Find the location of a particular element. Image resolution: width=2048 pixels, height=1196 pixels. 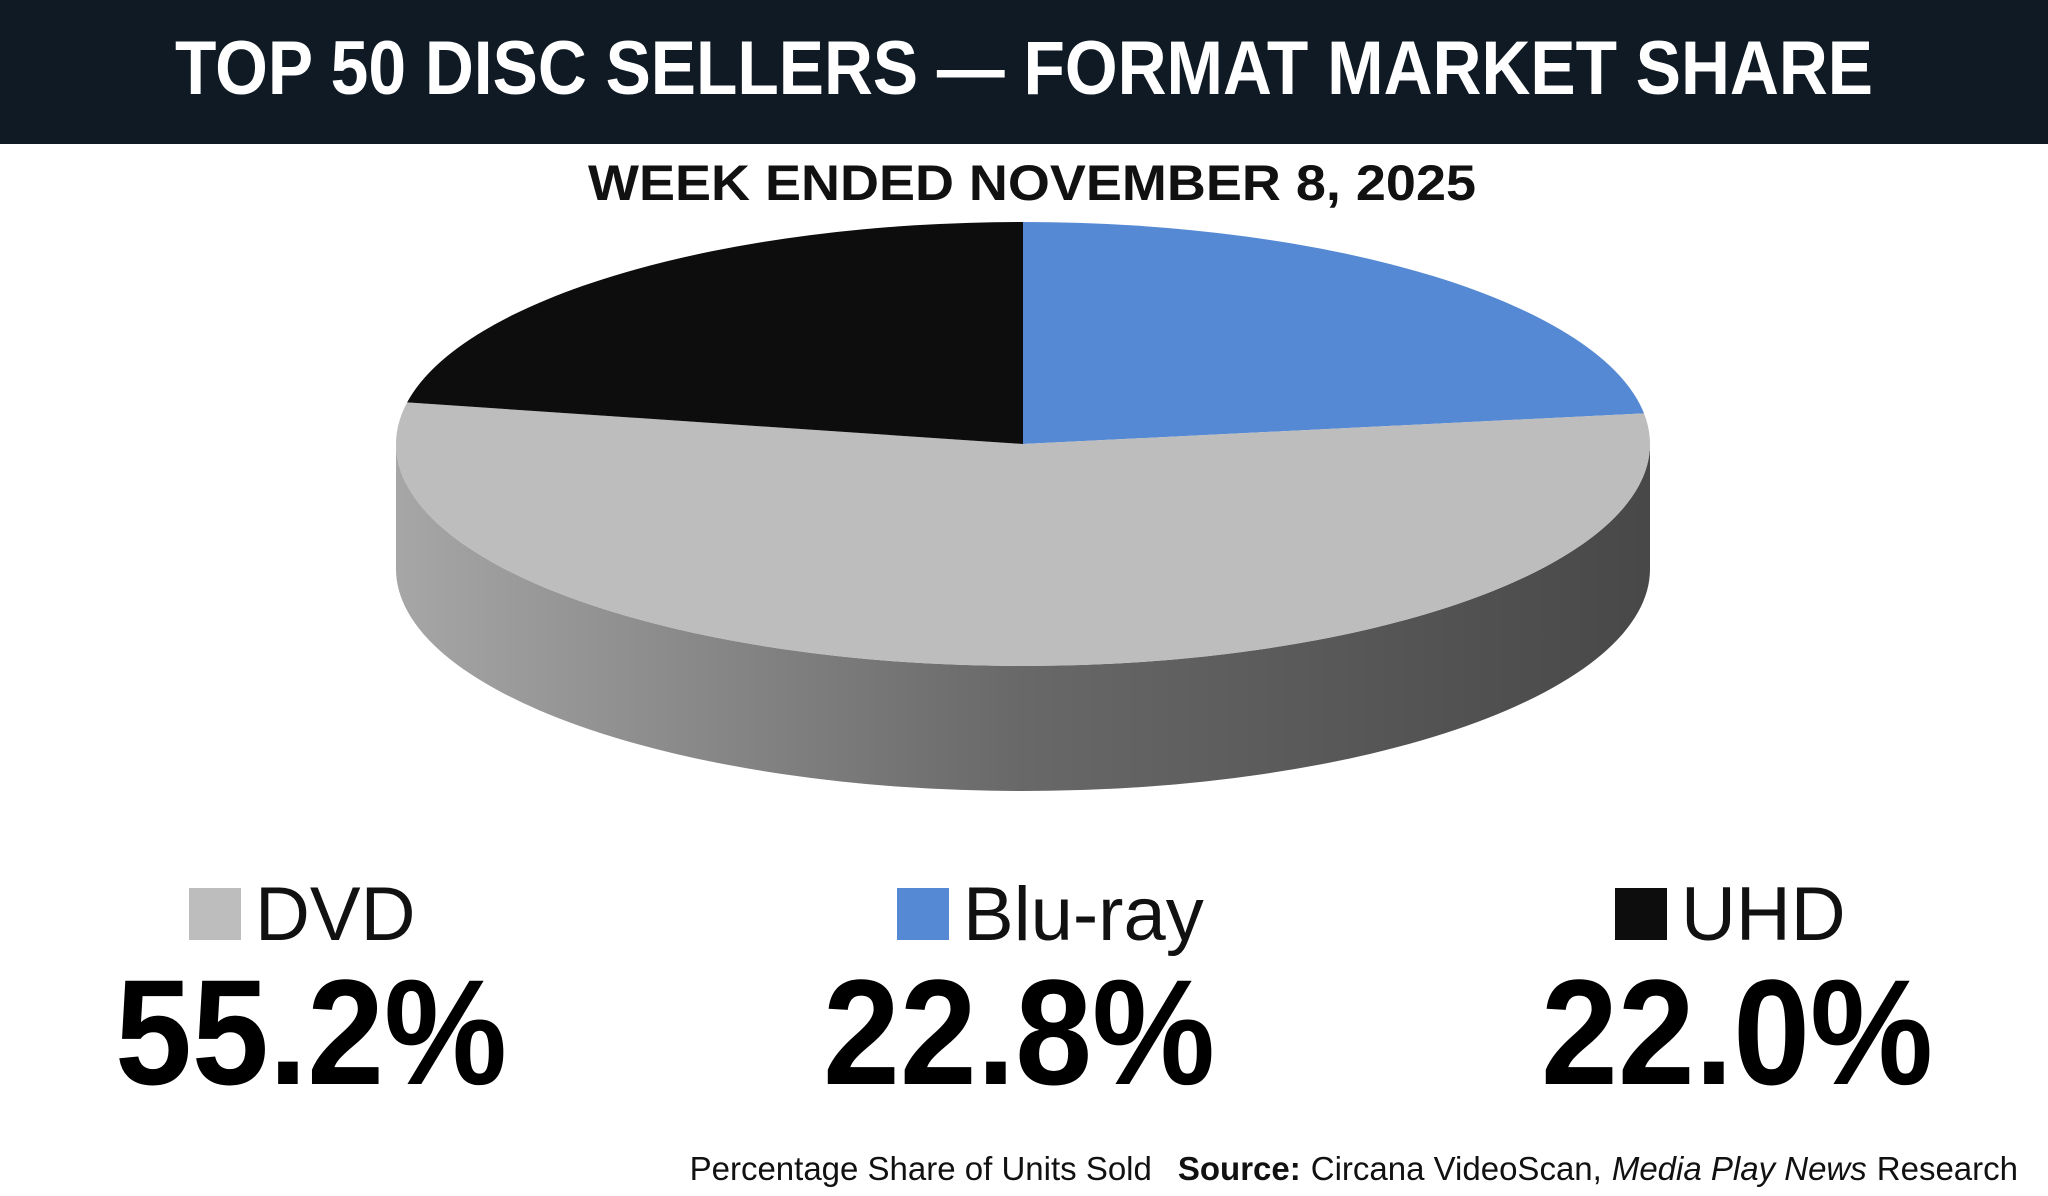

source-label: Source: is located at coordinates (1239, 1168).